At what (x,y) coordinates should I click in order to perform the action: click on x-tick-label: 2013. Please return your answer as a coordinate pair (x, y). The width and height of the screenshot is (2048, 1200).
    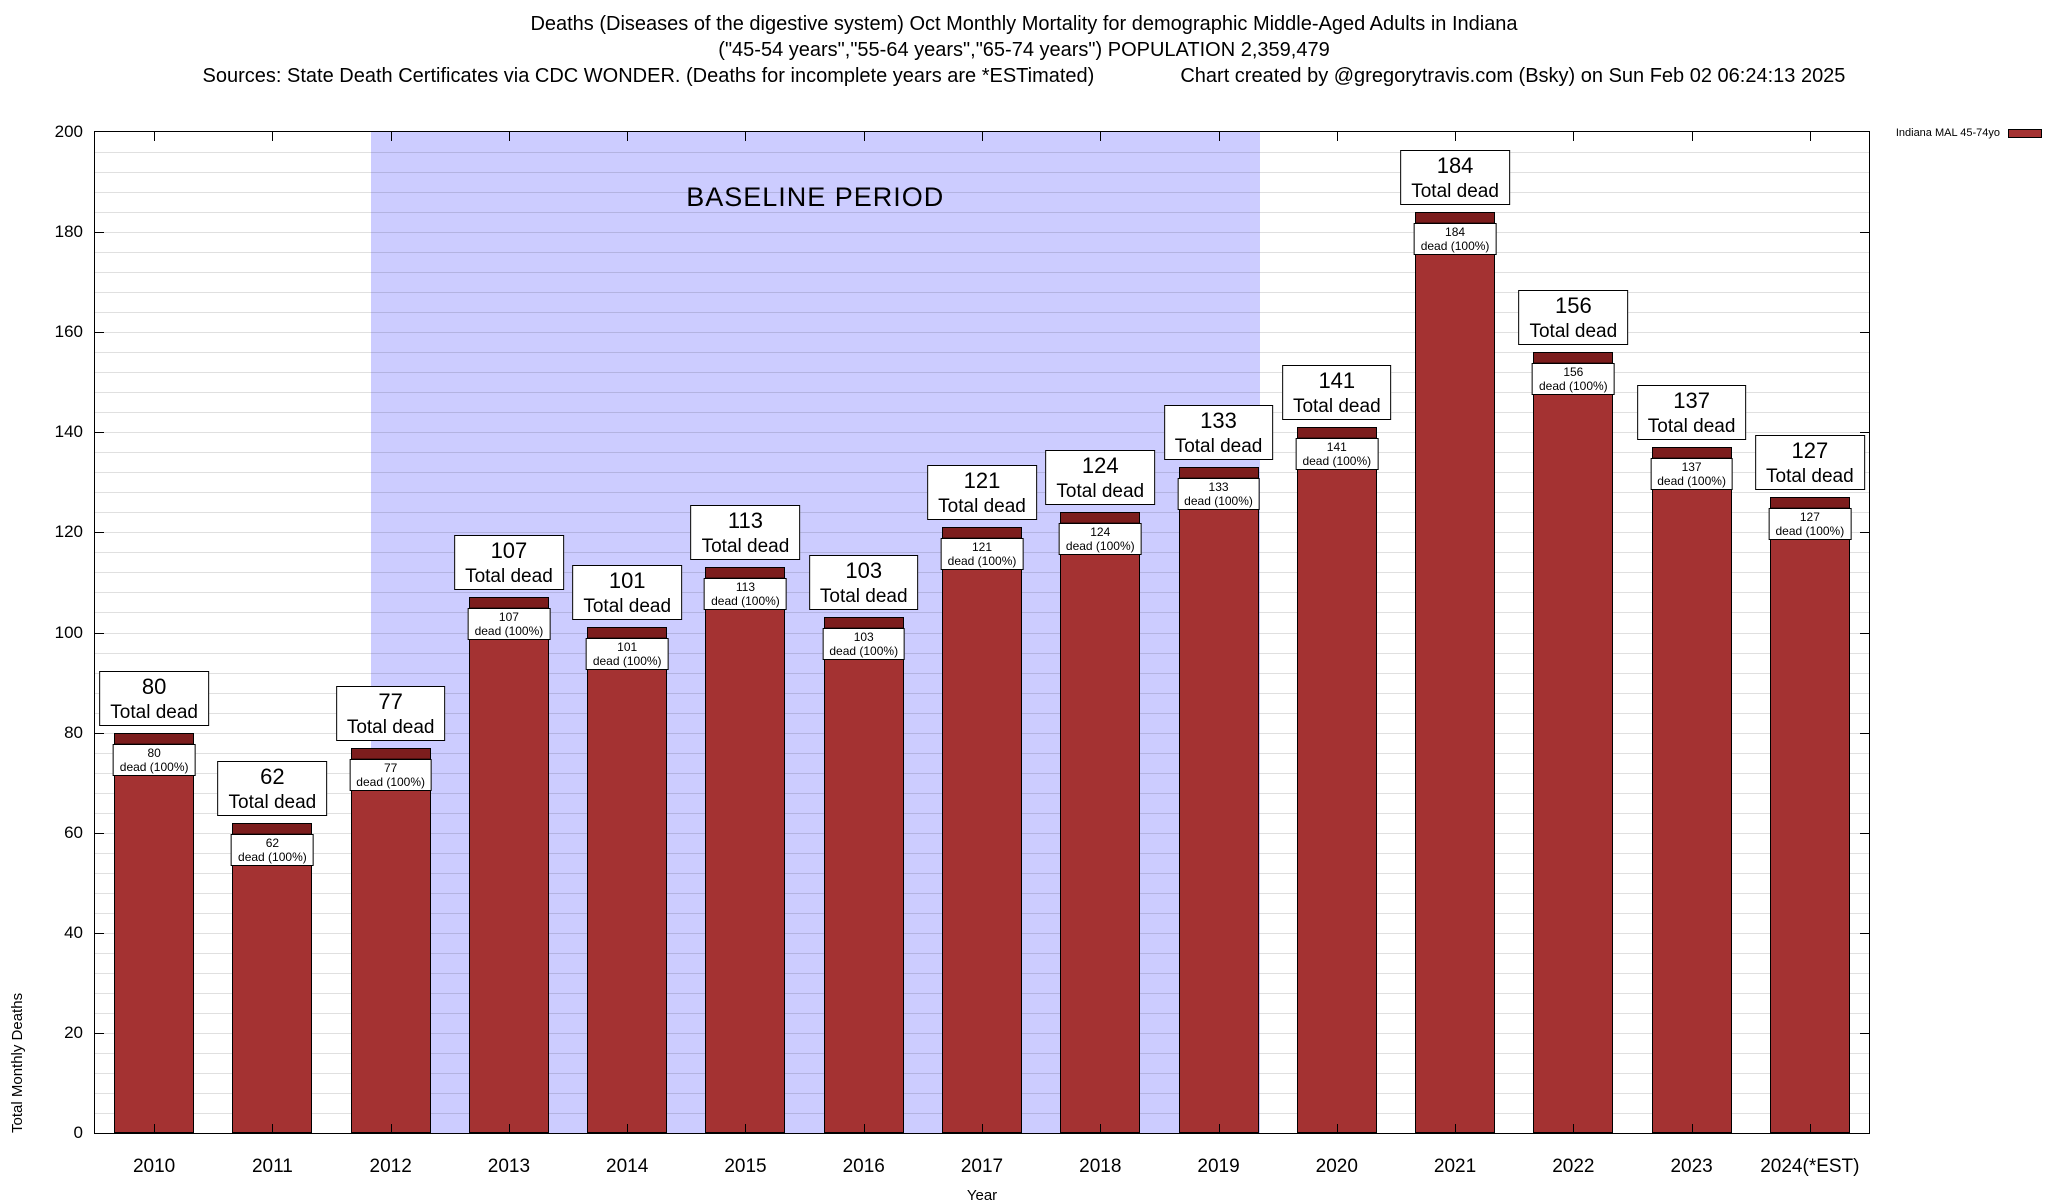
    Looking at the image, I should click on (509, 1166).